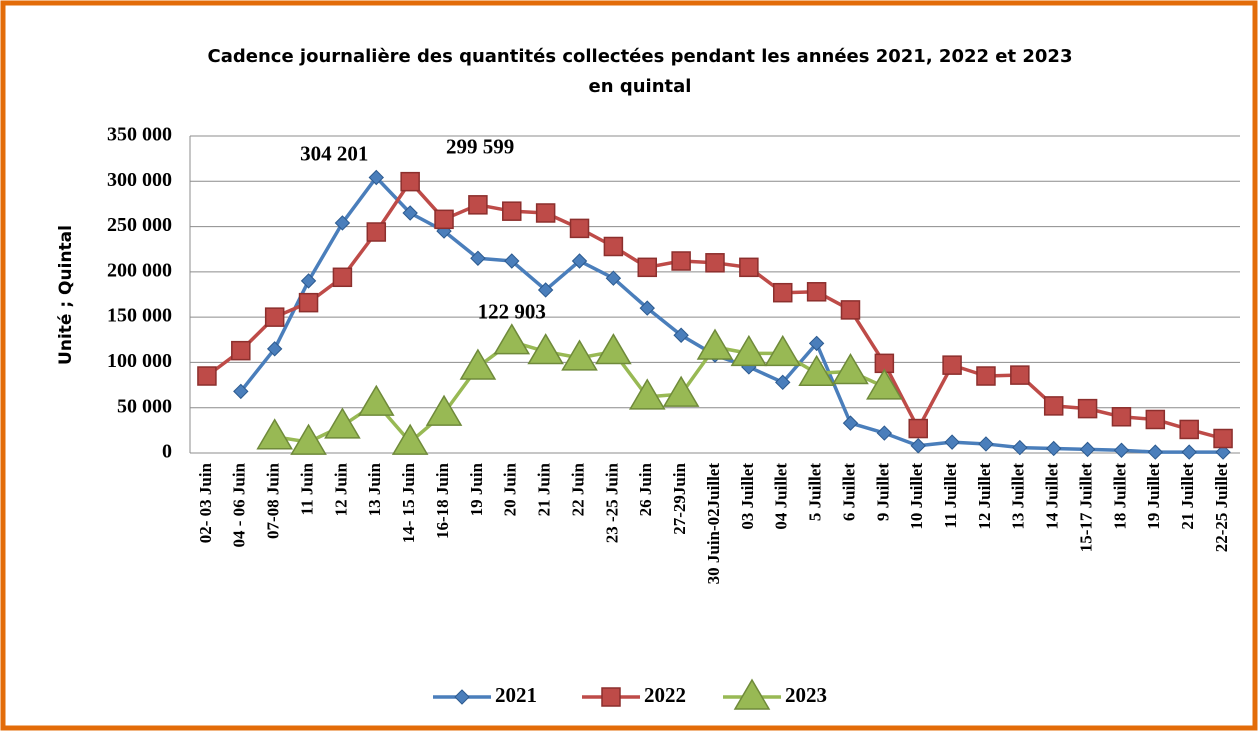 Image resolution: width=1258 pixels, height=731 pixels. I want to click on data-label: 122 903, so click(512, 311).